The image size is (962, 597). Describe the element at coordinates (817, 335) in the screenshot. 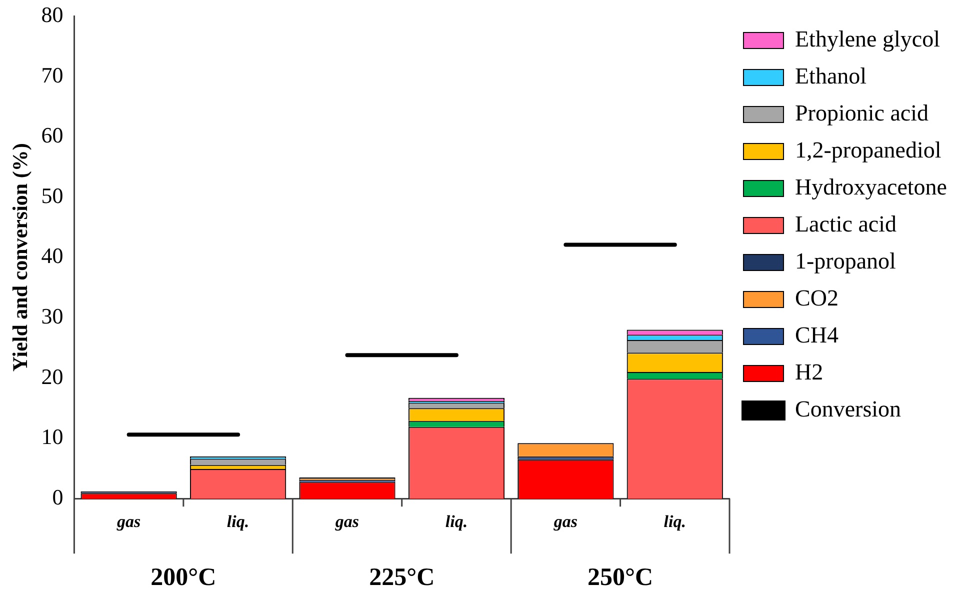

I see `legend-label: CH4` at that location.